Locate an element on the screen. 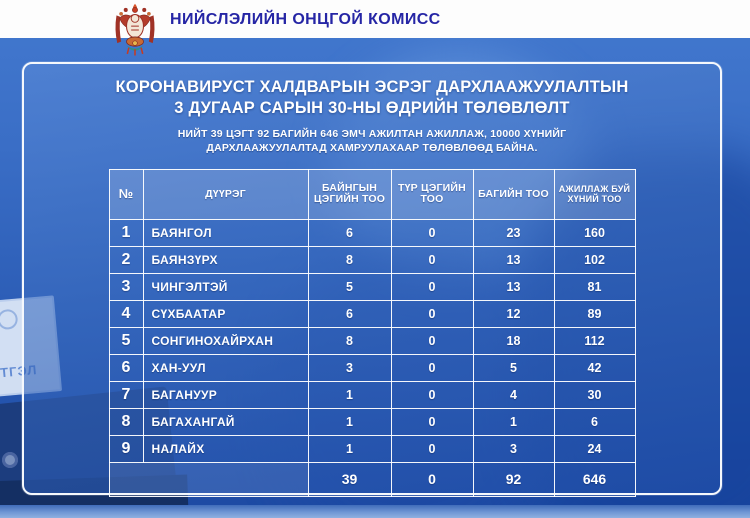 This screenshot has height=518, width=750. staff-count-value: 6 is located at coordinates (594, 421).